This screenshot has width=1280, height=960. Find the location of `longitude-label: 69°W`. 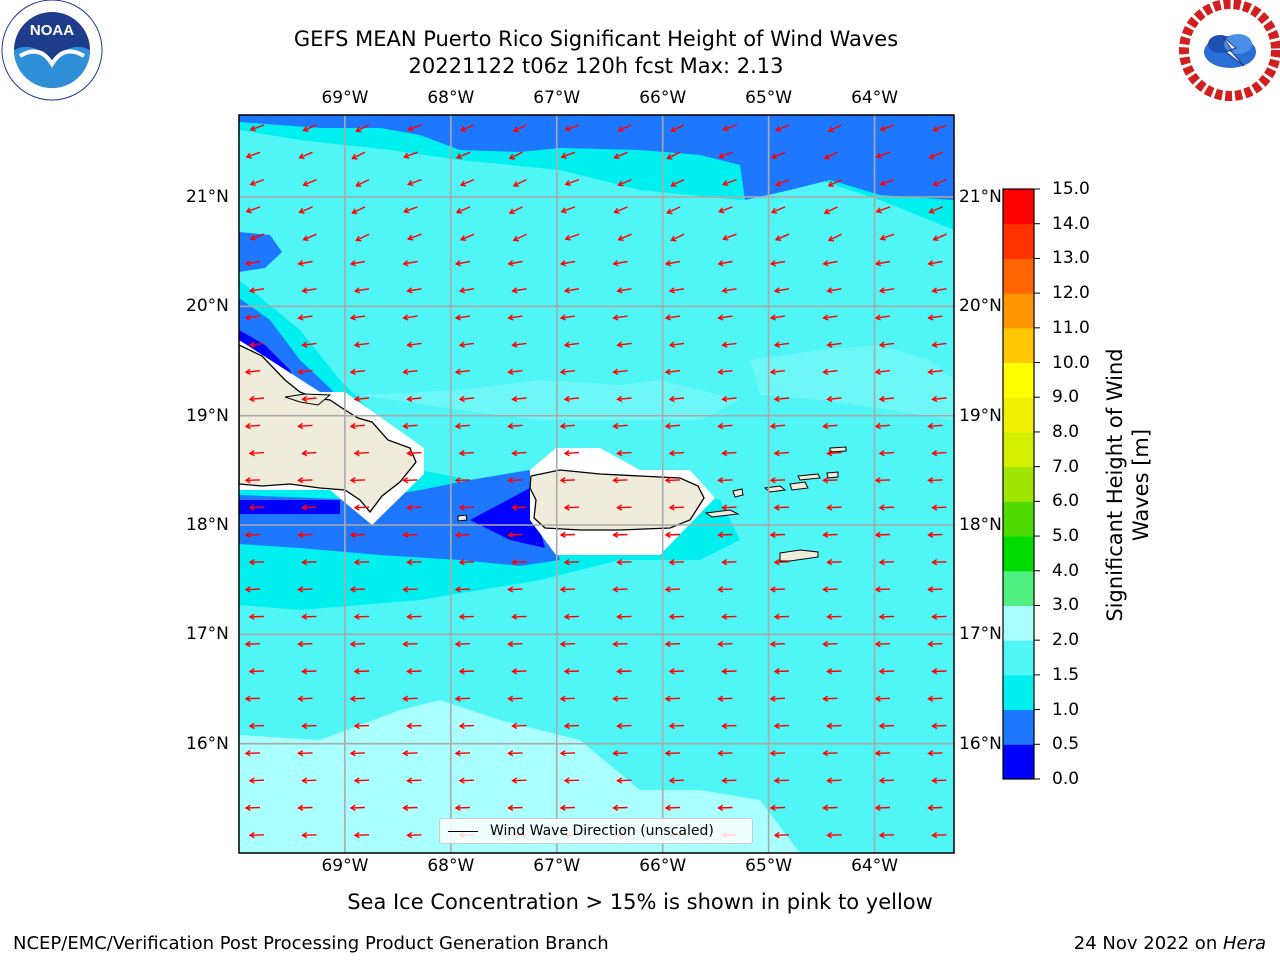

longitude-label: 69°W is located at coordinates (345, 98).